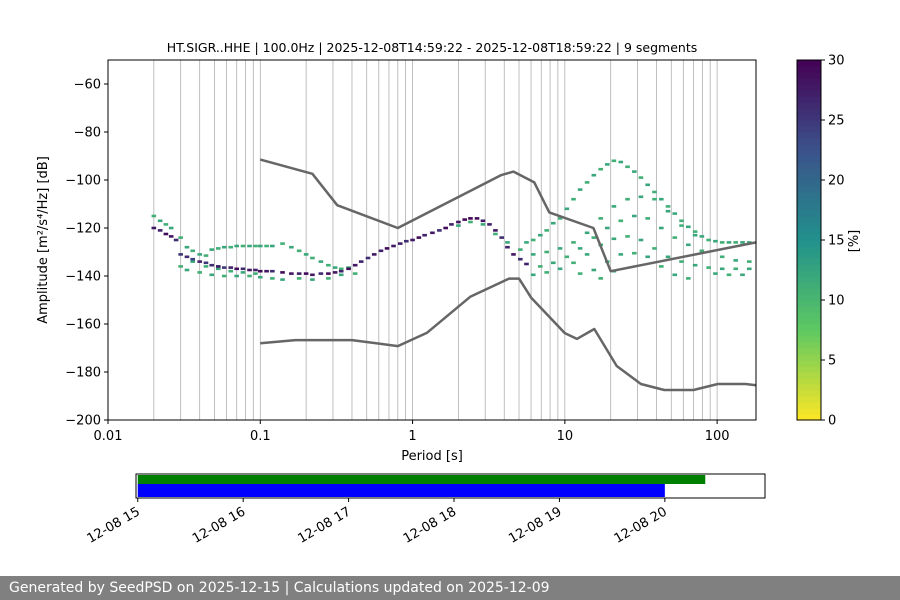 This screenshot has width=900, height=600. I want to click on colorbar-tick-label: 10, so click(836, 301).